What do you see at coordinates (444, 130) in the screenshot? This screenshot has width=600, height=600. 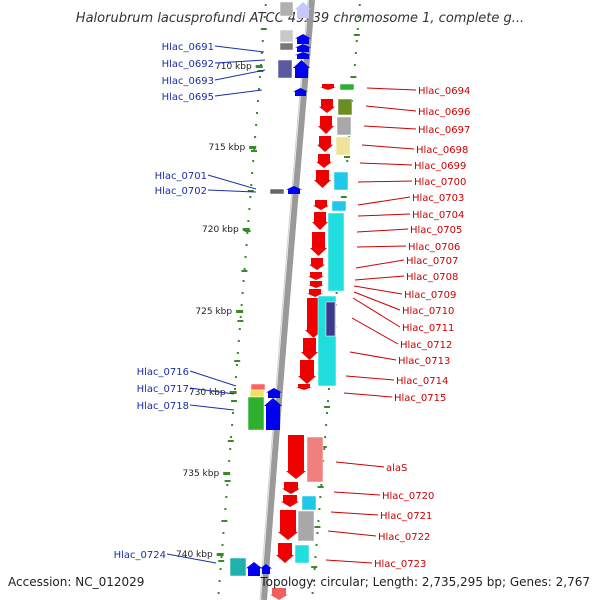 I see `gene-label-hlac_0697: Hlac_0697` at bounding box center [444, 130].